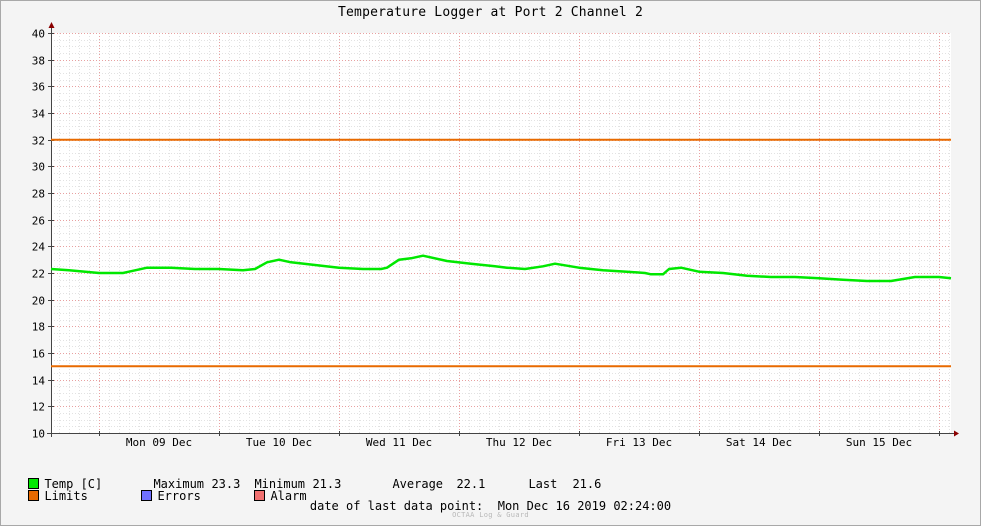 This screenshot has width=981, height=526. I want to click on errors-swatch, so click(147, 495).